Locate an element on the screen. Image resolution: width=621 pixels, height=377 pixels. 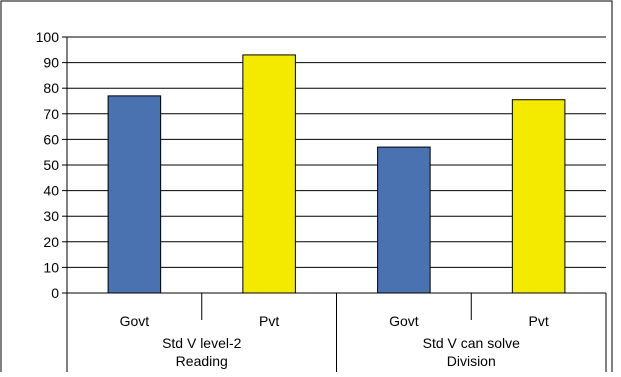
y-tick-label: 40 is located at coordinates (51, 191).